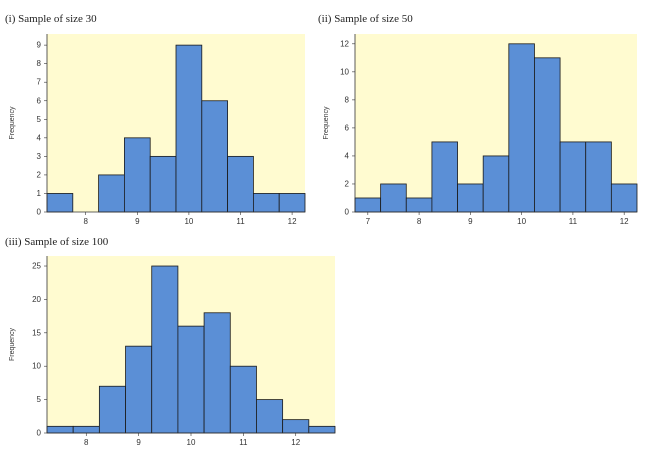 This screenshot has height=449, width=668. I want to click on y-tick-label: 9, so click(39, 45).